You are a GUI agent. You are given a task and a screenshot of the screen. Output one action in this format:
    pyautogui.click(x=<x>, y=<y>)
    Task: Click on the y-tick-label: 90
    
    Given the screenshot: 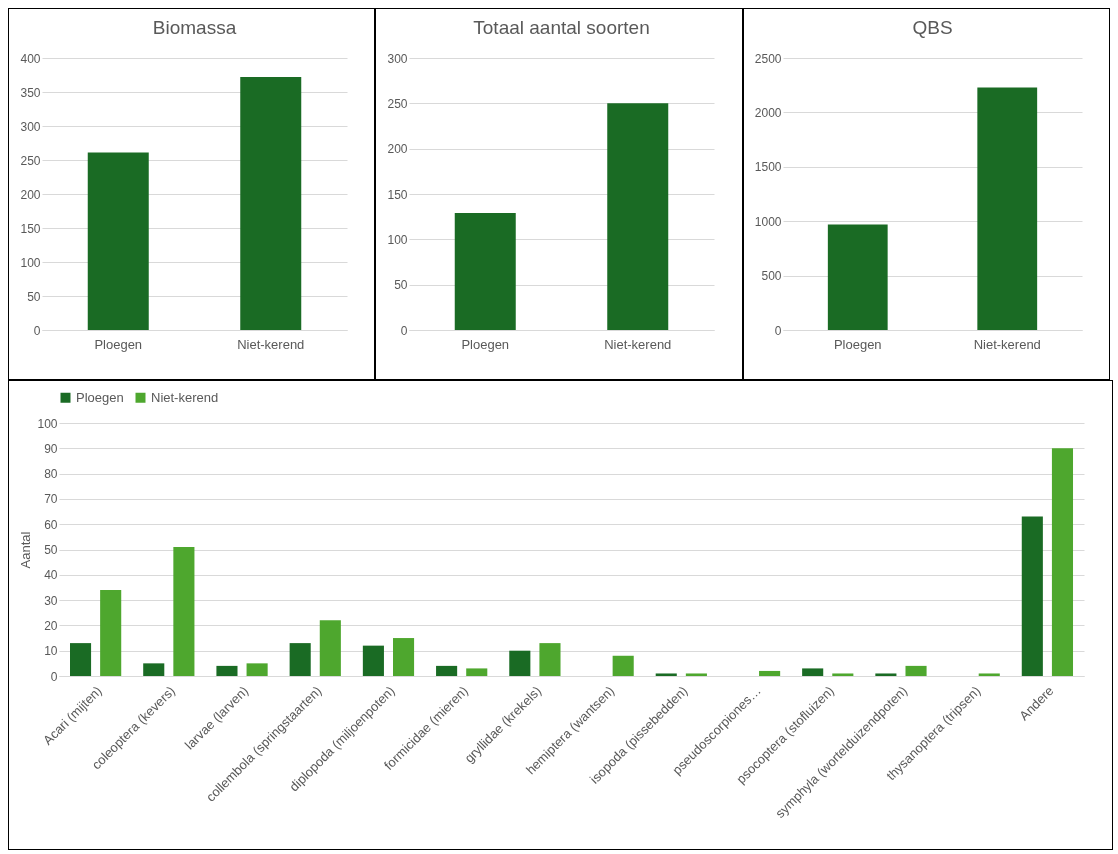 What is the action you would take?
    pyautogui.click(x=51, y=448)
    